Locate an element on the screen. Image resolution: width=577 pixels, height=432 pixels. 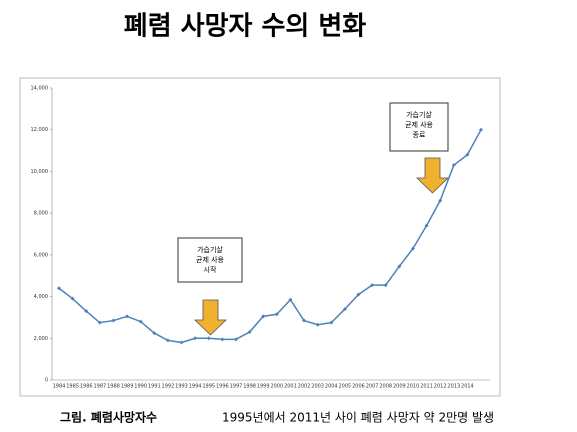
y-tick-label: 4,000 is located at coordinates (41, 297).